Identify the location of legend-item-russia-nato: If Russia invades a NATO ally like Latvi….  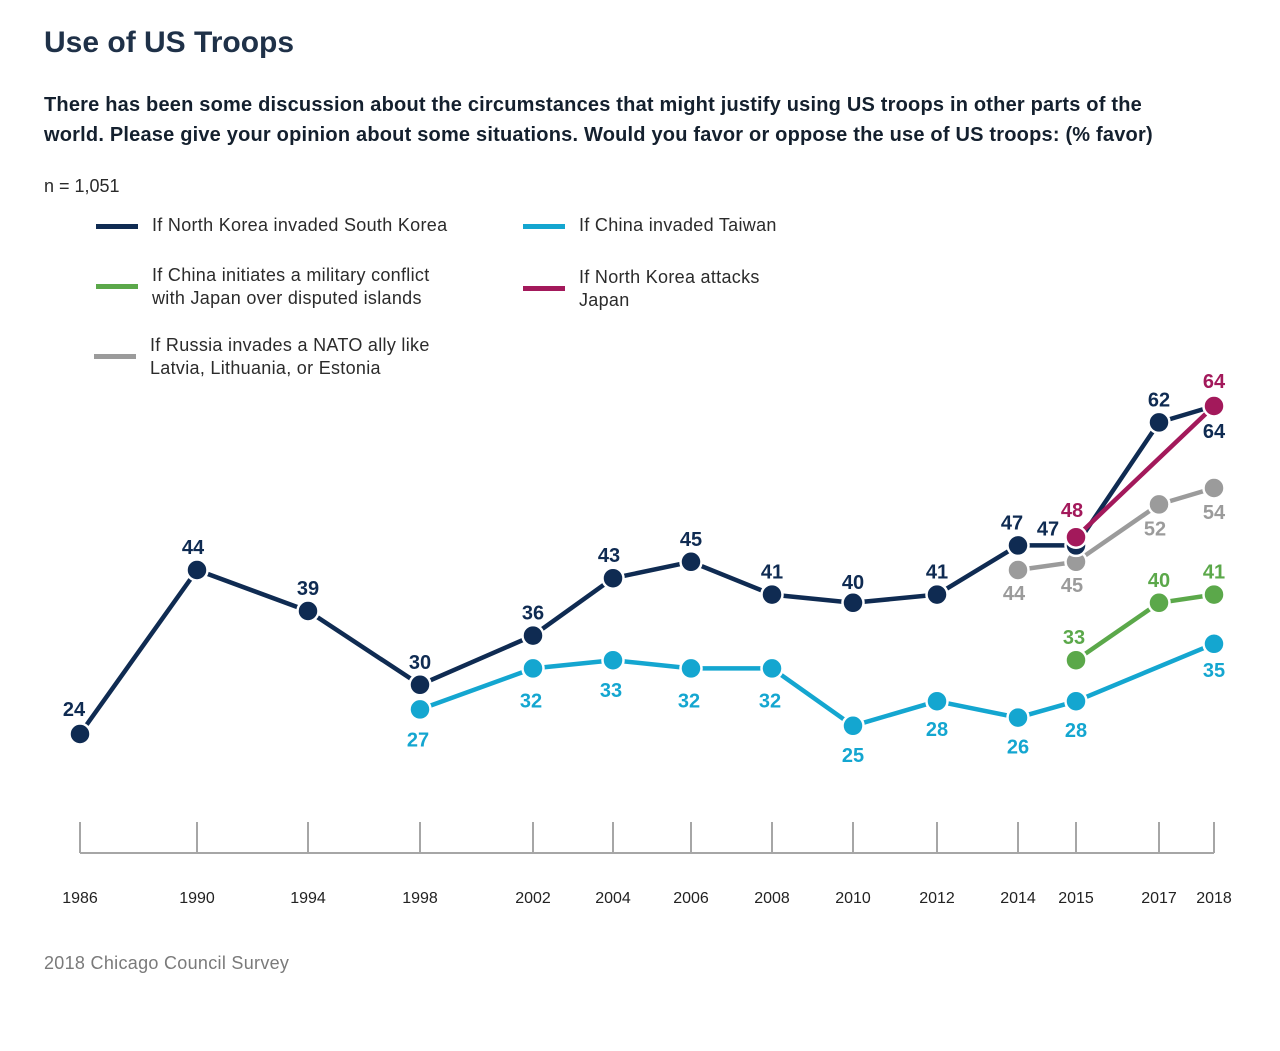
(262, 357).